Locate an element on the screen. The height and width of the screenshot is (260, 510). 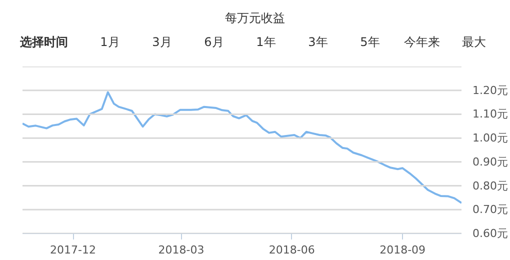
text: 1年 is located at coordinates (266, 42).